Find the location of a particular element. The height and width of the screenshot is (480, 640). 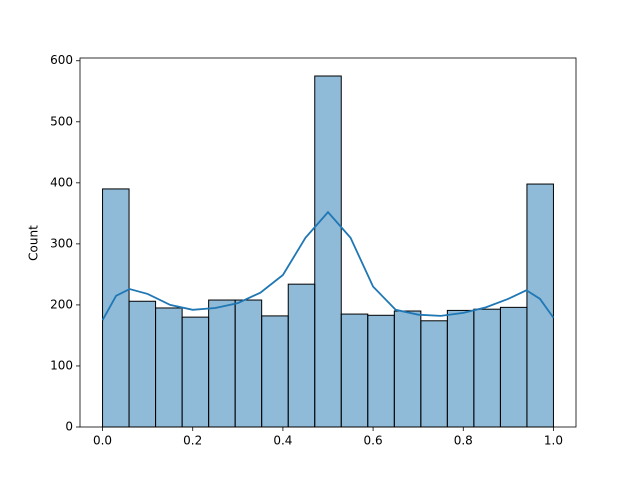

y-tick-label: 600 is located at coordinates (61, 60).